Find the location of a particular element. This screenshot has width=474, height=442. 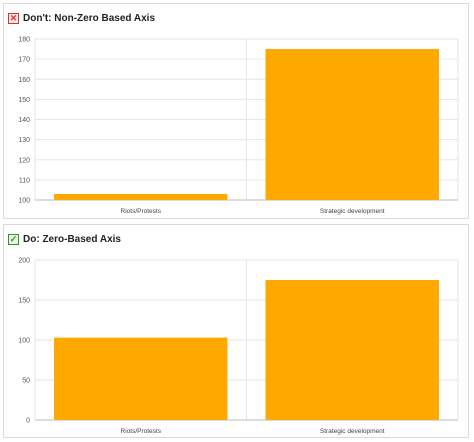

panel-header: ✓ Do: Zero-Based Axis is located at coordinates (64, 239).